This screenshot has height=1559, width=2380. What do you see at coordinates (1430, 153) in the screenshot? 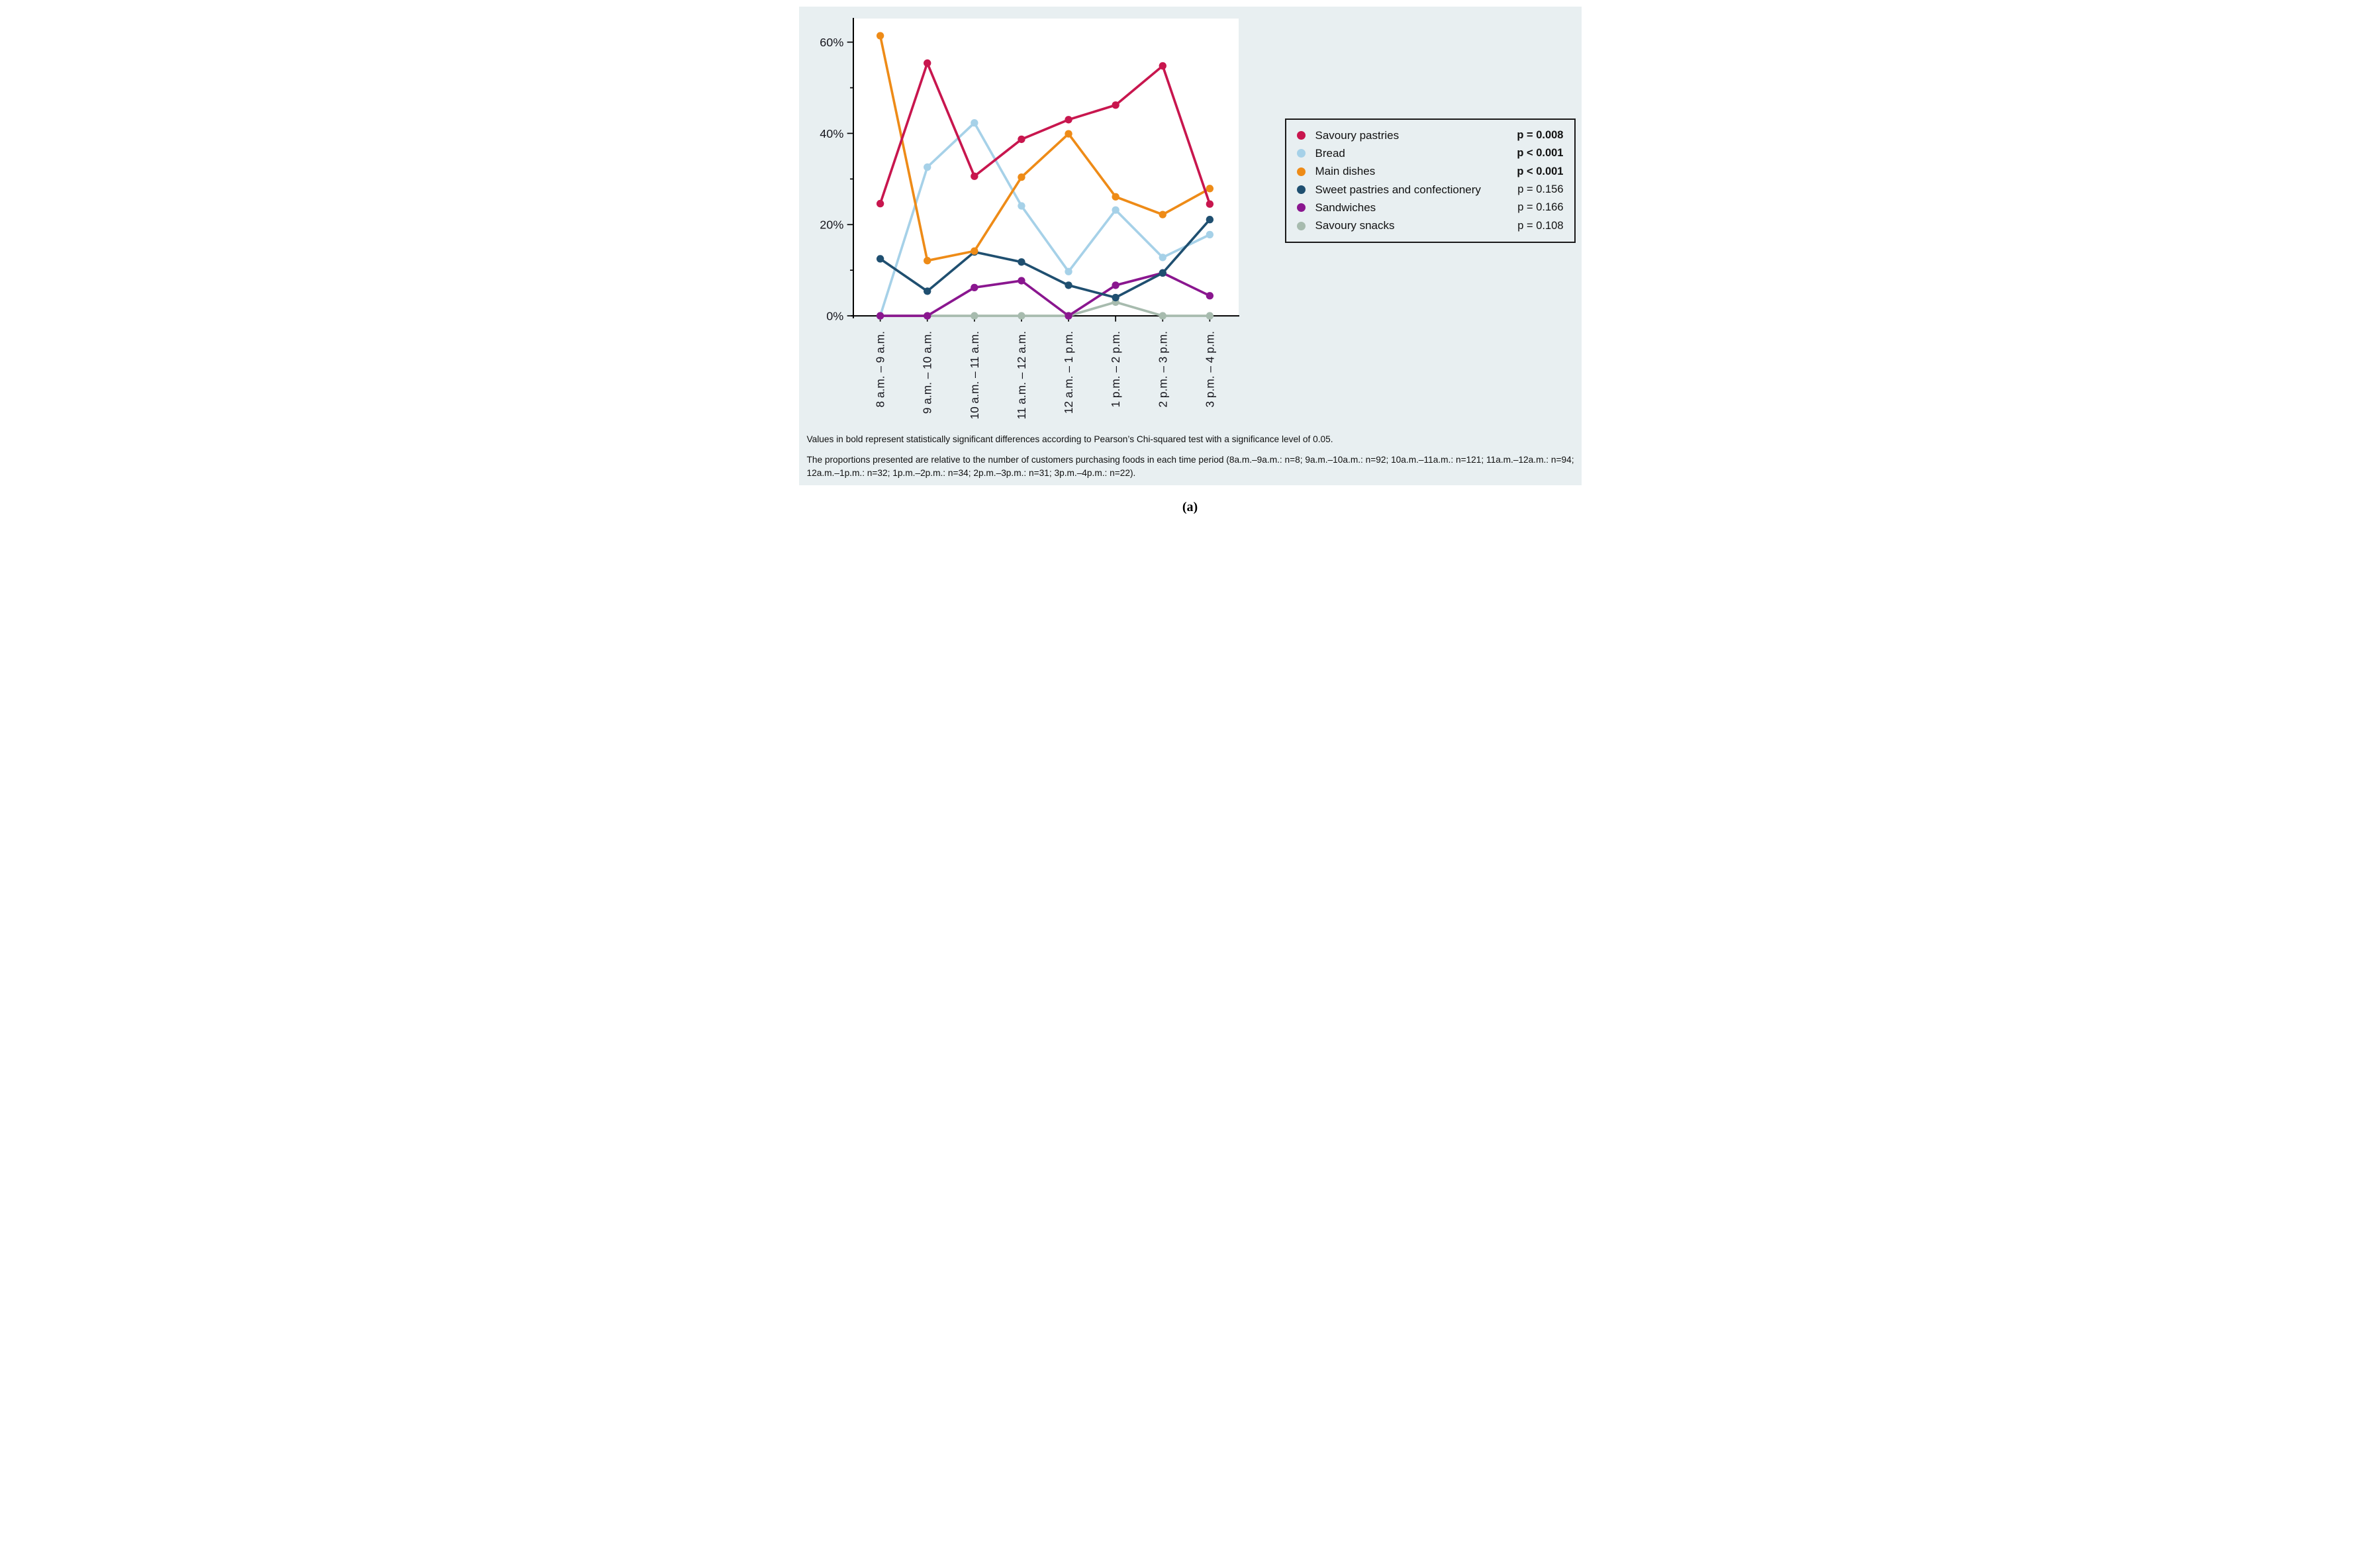
I see `legend-item: Bread p < 0.001` at bounding box center [1430, 153].